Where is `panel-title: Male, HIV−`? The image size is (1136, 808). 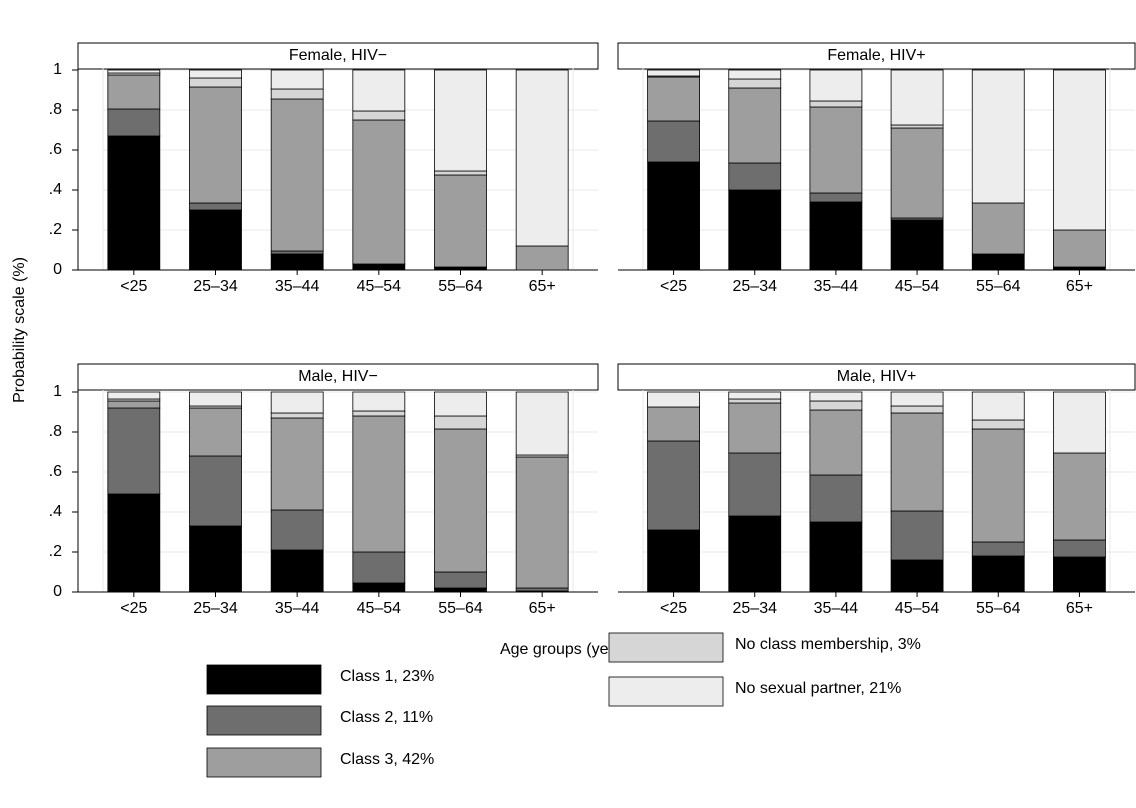
panel-title: Male, HIV− is located at coordinates (338, 376).